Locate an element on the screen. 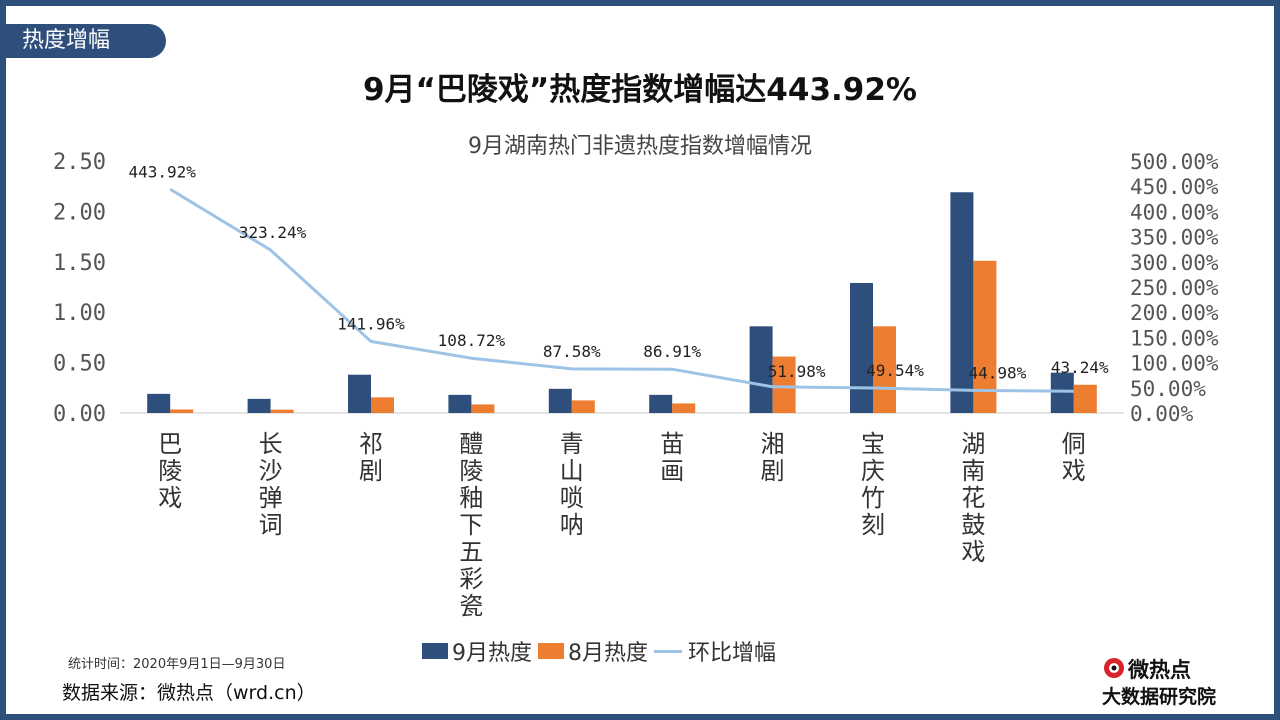  category-tick-label: 侗戏 is located at coordinates (1074, 457).